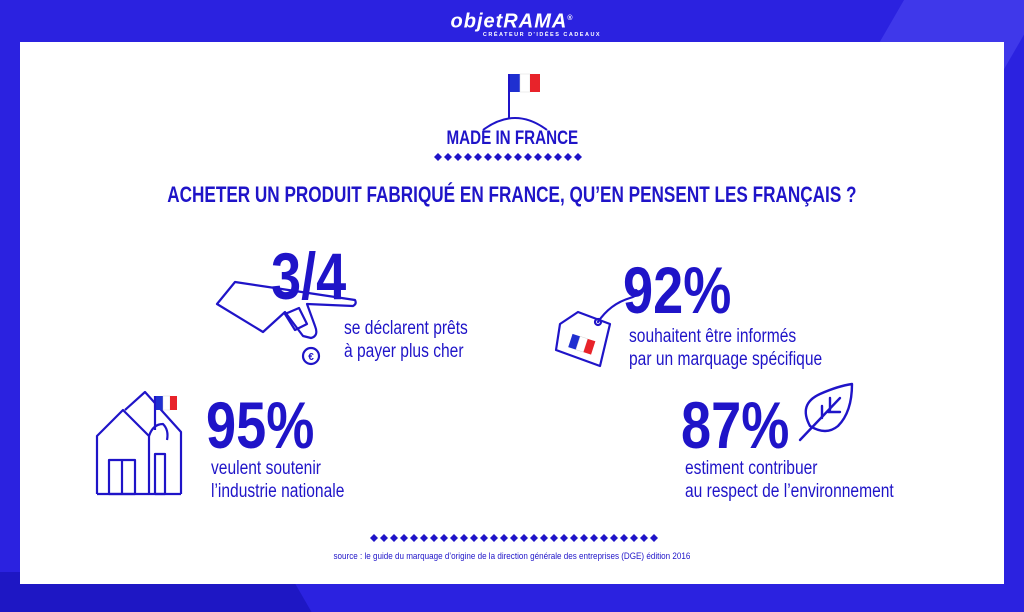 The width and height of the screenshot is (1024, 612). Describe the element at coordinates (139, 443) in the screenshot. I see `factory-icon` at that location.